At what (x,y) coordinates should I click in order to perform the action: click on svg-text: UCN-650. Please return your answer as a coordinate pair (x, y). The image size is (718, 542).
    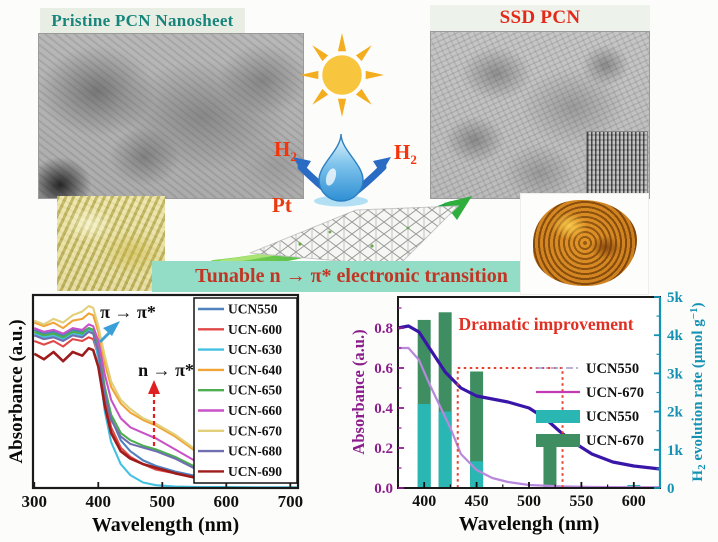
    Looking at the image, I should click on (255, 390).